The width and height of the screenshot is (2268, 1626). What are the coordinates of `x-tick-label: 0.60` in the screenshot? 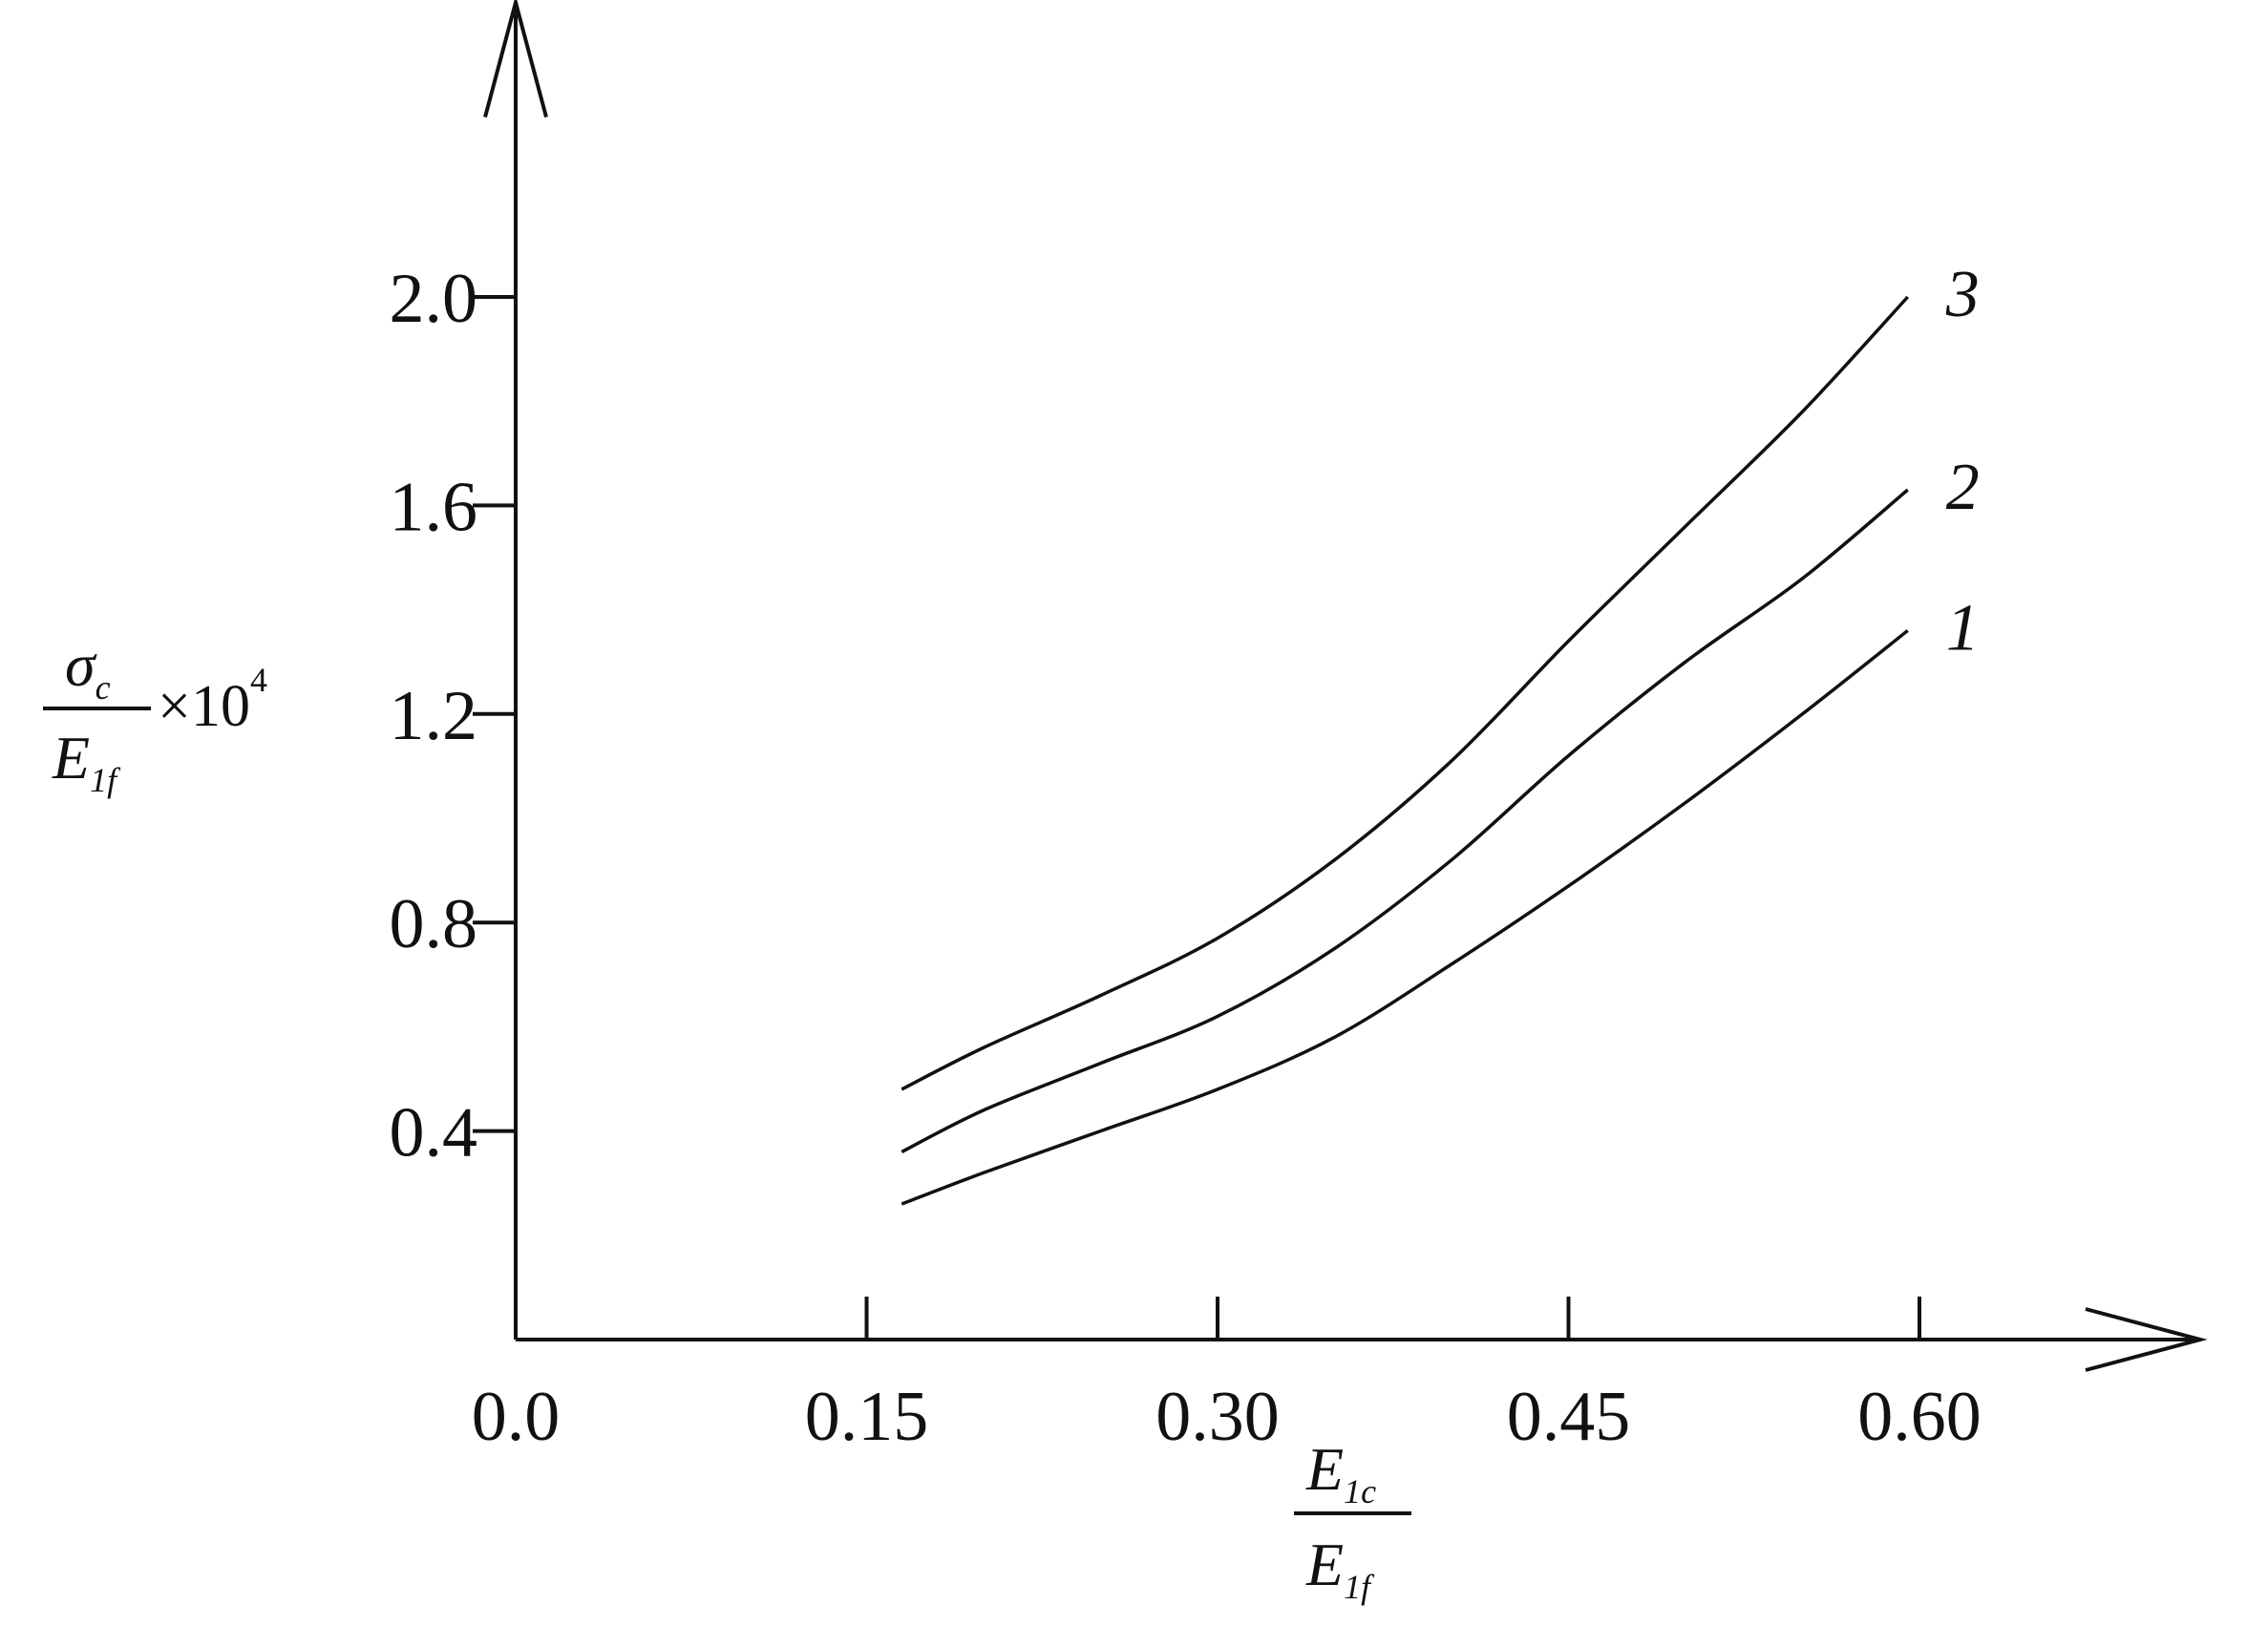 It's located at (1919, 1417).